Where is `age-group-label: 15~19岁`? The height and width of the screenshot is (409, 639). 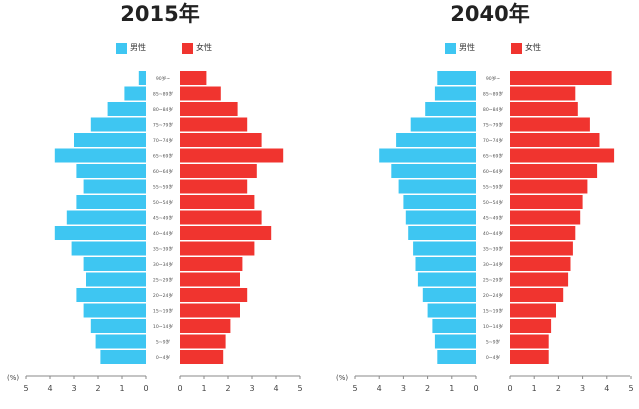 age-group-label: 15~19岁 is located at coordinates (163, 311).